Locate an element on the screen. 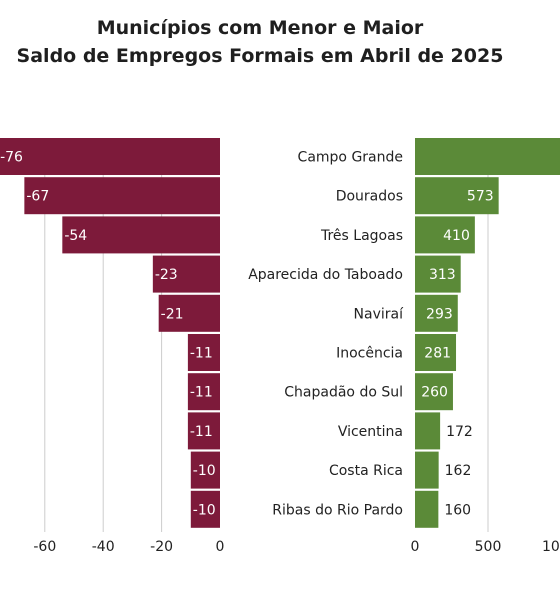 Image resolution: width=560 pixels, height=600 pixels. left-axis-tick-label: -20 is located at coordinates (161, 547).